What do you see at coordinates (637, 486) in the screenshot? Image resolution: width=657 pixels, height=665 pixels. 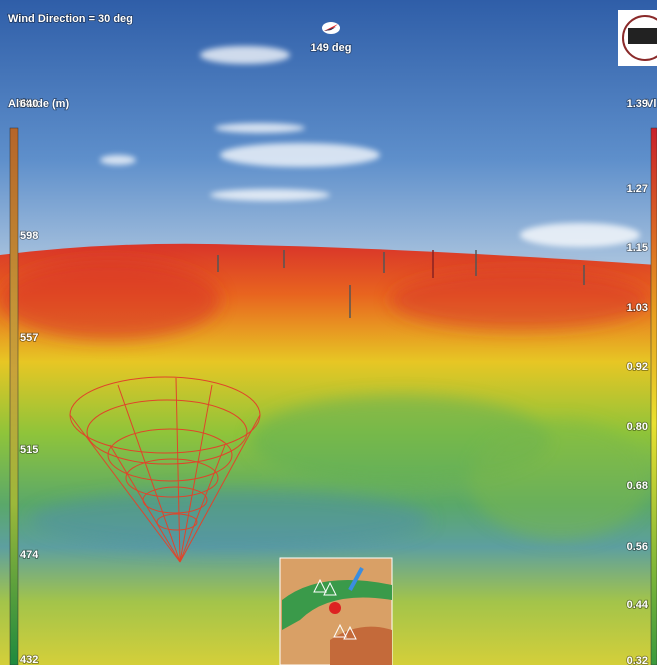 I see `speed-label: 0.68` at bounding box center [637, 486].